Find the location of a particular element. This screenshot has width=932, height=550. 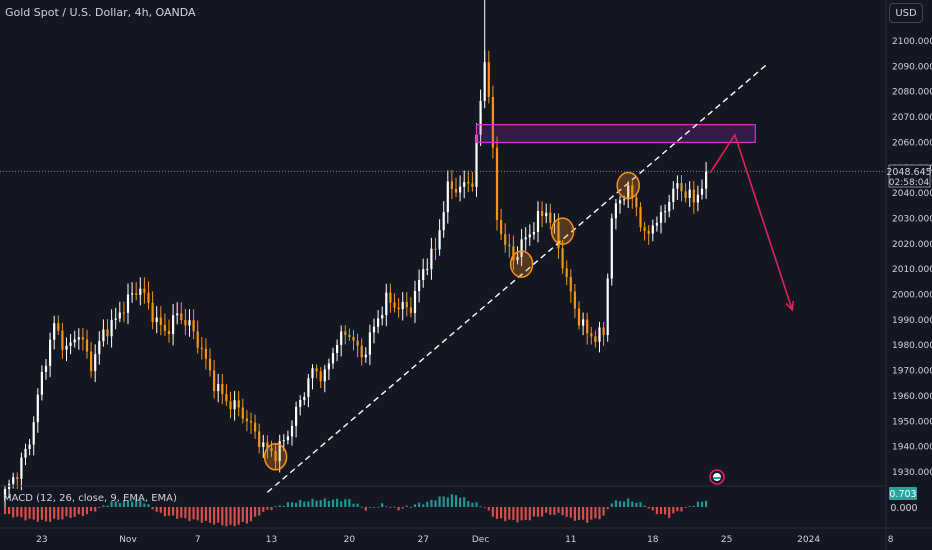

time-tick-label: 8 is located at coordinates (891, 540).